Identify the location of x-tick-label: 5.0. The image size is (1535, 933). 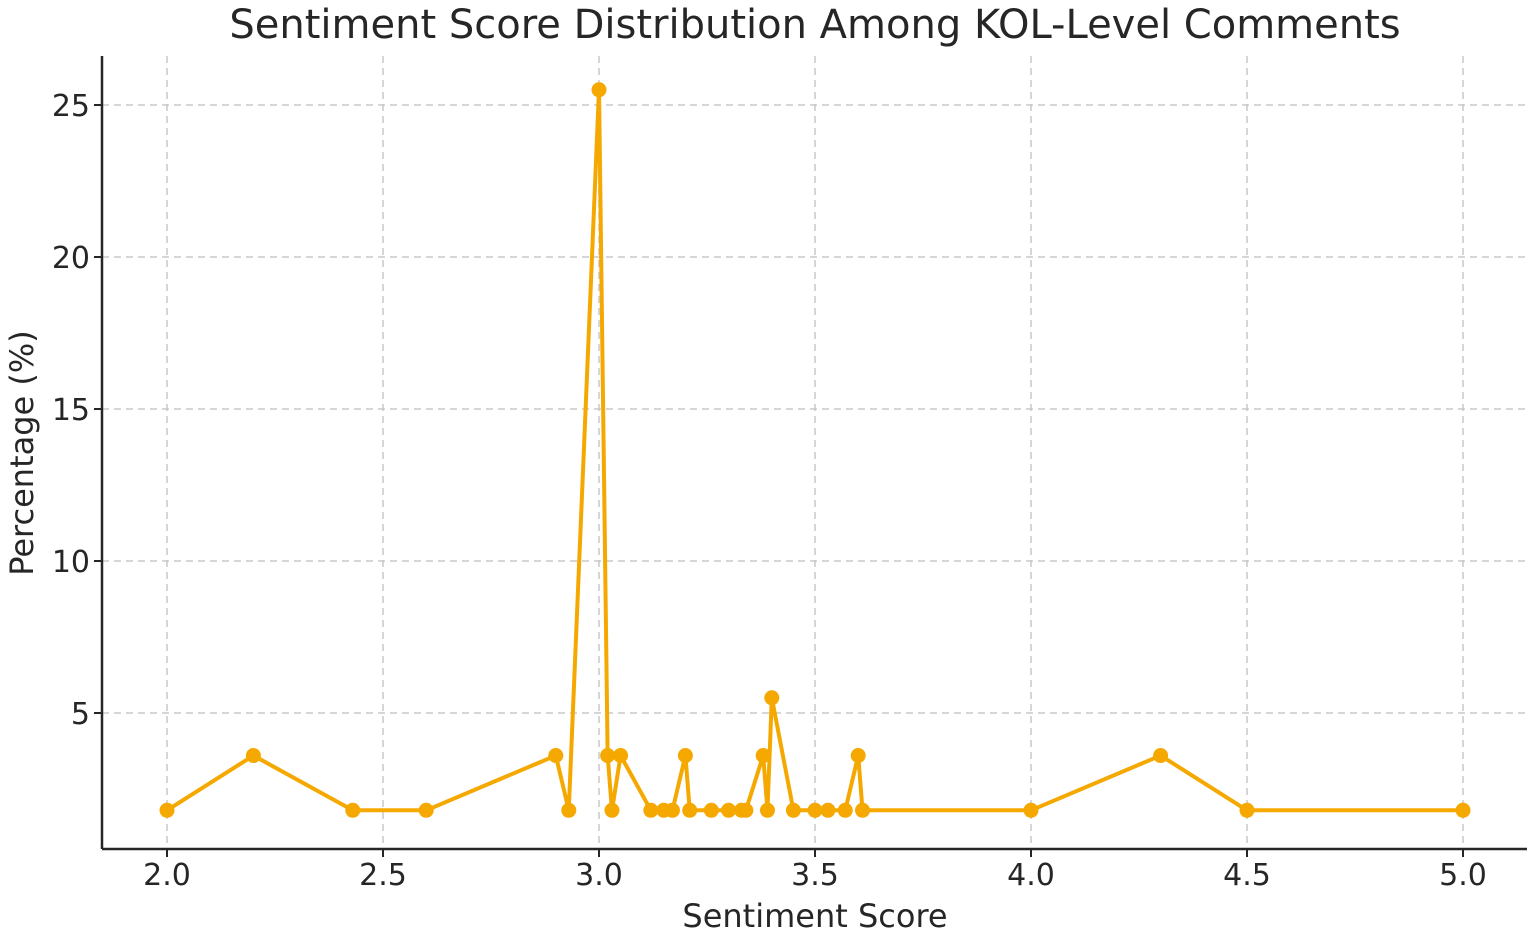
(1463, 875).